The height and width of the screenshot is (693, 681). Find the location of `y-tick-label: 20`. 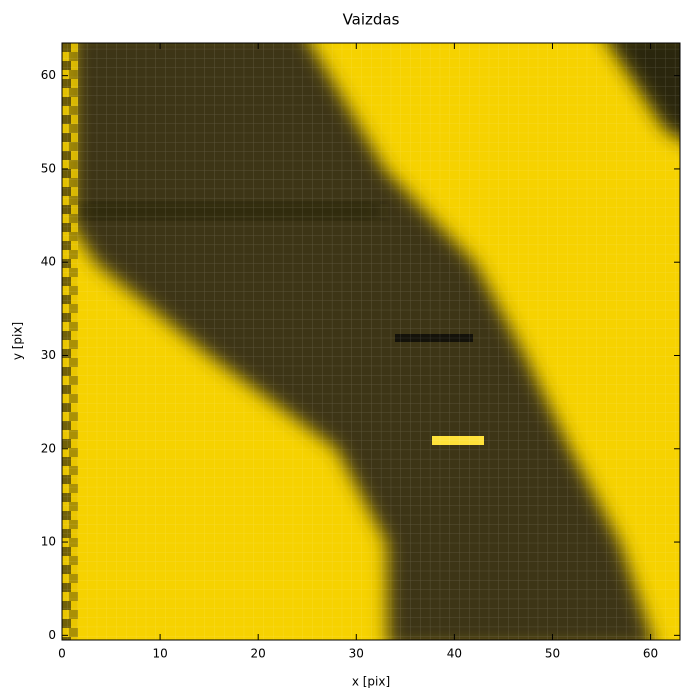

y-tick-label: 20 is located at coordinates (48, 448).